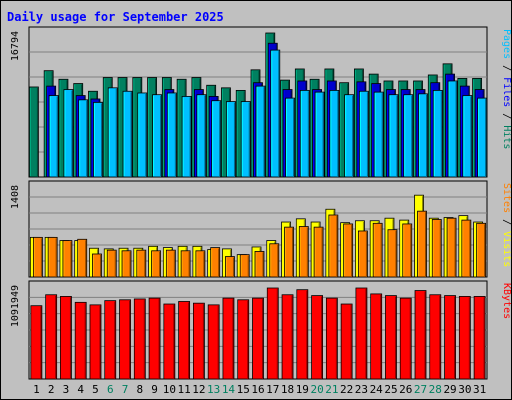  What do you see at coordinates (464, 389) in the screenshot?
I see `day-label: 30` at bounding box center [464, 389].